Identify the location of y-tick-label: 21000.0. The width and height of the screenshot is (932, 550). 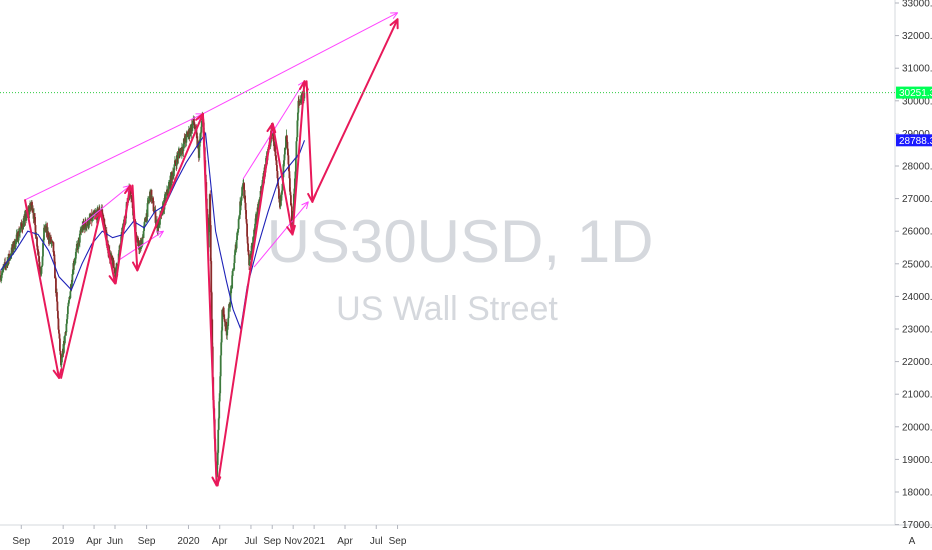
(917, 395).